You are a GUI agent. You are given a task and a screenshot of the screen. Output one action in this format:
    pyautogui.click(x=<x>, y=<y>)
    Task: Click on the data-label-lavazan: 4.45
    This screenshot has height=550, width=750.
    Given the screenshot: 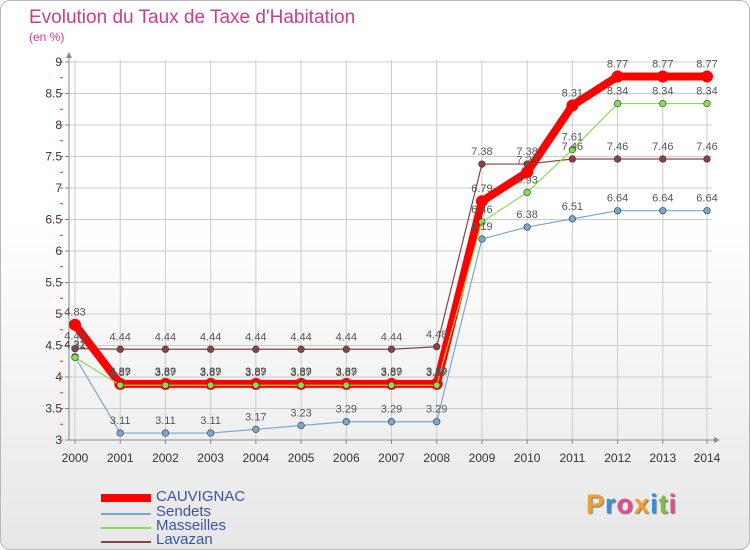 What is the action you would take?
    pyautogui.click(x=74, y=337)
    